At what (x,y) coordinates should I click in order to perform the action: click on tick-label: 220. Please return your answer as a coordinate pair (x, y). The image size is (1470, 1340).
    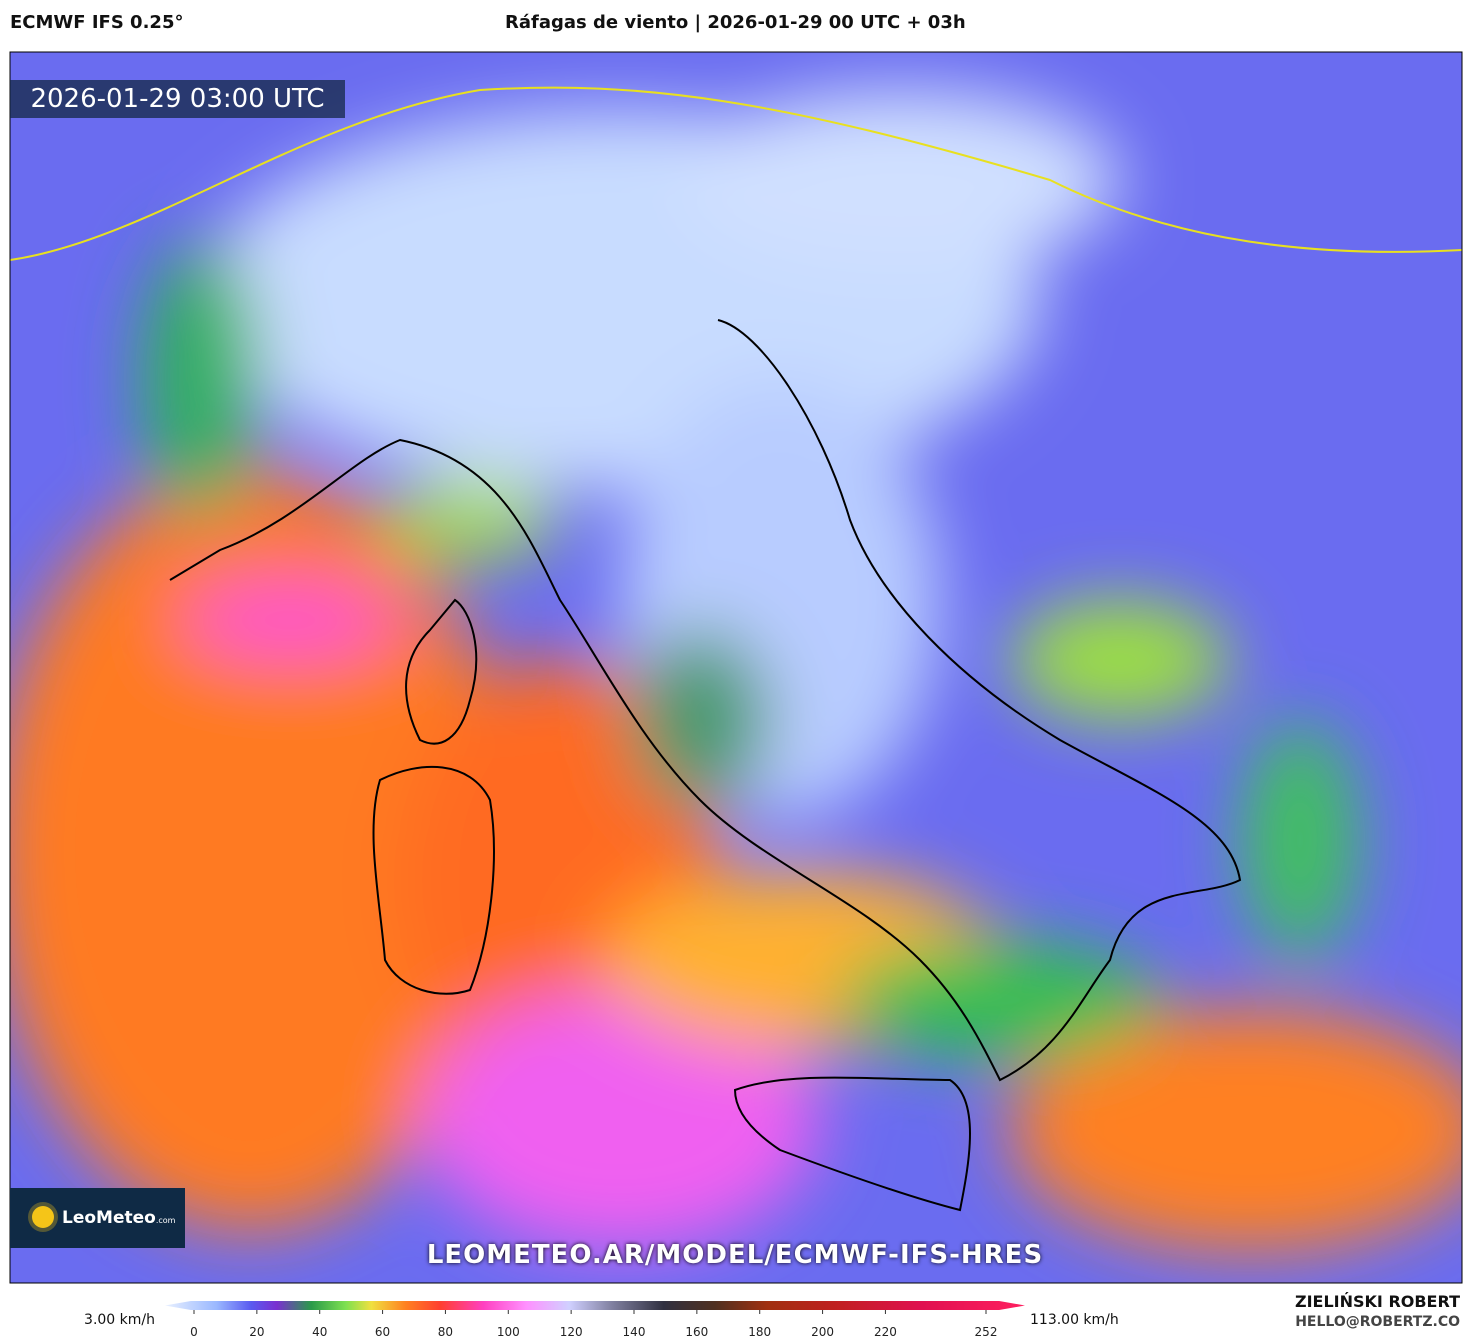
    Looking at the image, I should click on (885, 1332).